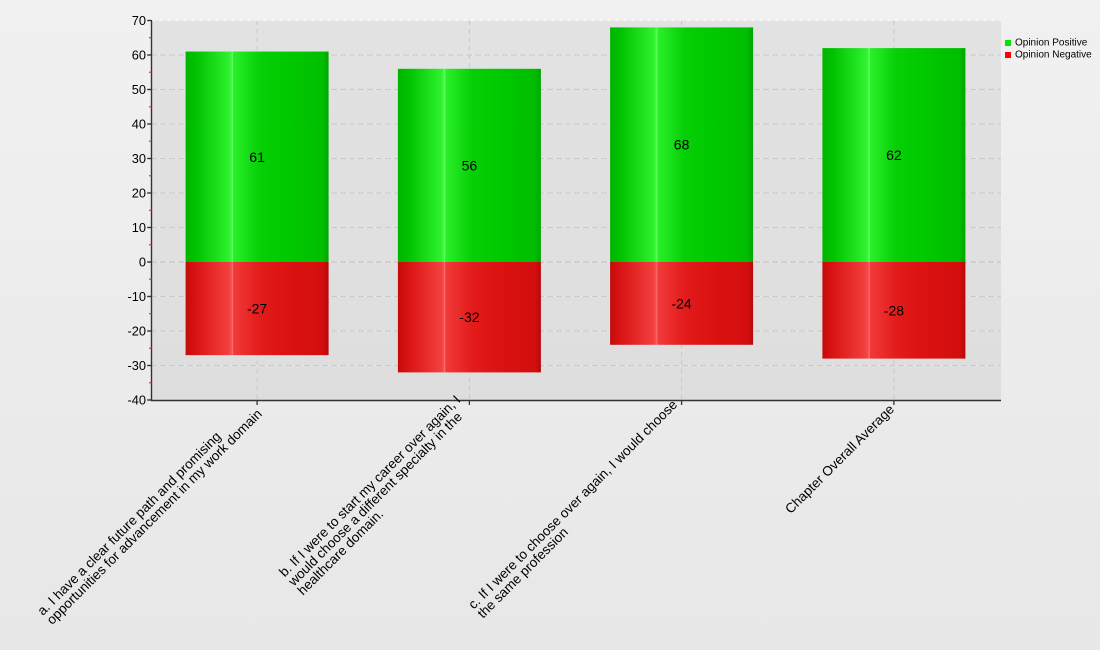 The width and height of the screenshot is (1100, 655). I want to click on svg-text: 40, so click(139, 124).